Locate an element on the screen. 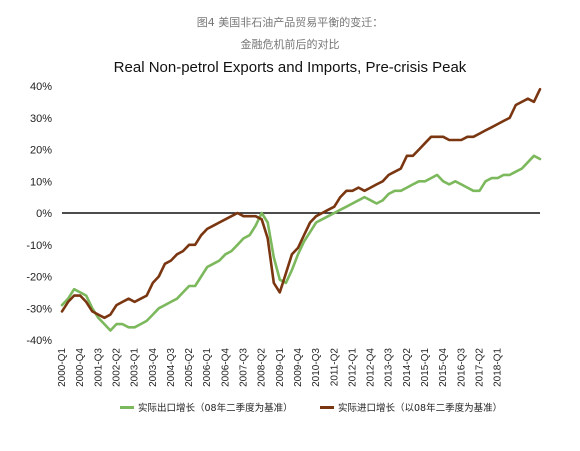 The image size is (580, 451). x-tick-label: 2011-Q2 is located at coordinates (334, 367).